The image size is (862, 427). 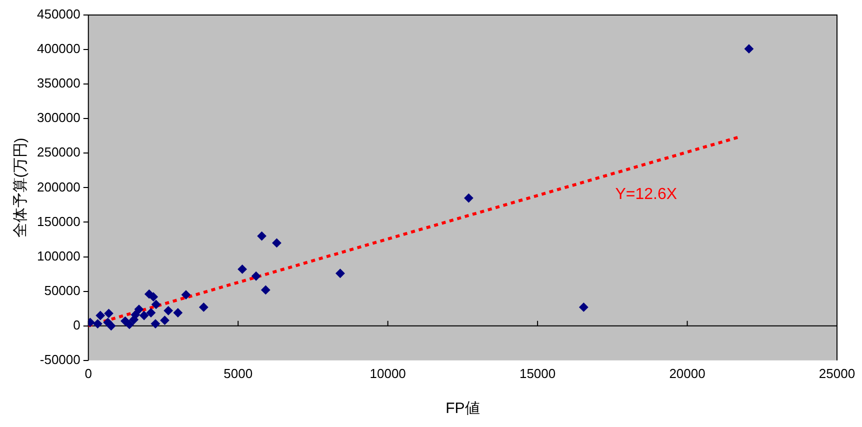 I want to click on x-tick-label: 15000, so click(x=537, y=373).